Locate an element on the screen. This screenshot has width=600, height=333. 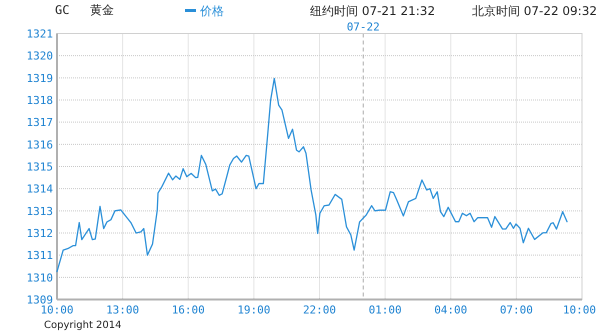
chart-subtitle: 黄金 is located at coordinates (102, 10).